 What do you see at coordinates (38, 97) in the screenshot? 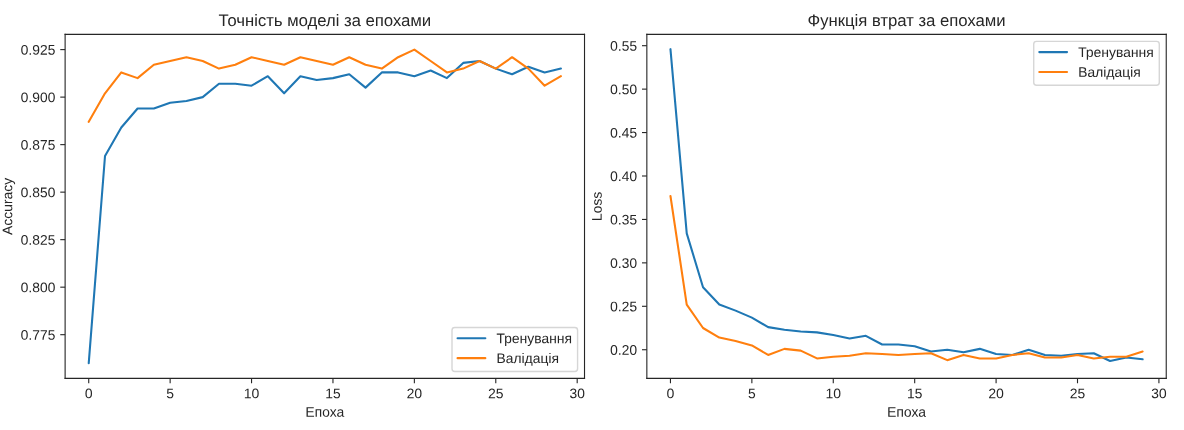
I see `y-tick-label: 0.900` at bounding box center [38, 97].